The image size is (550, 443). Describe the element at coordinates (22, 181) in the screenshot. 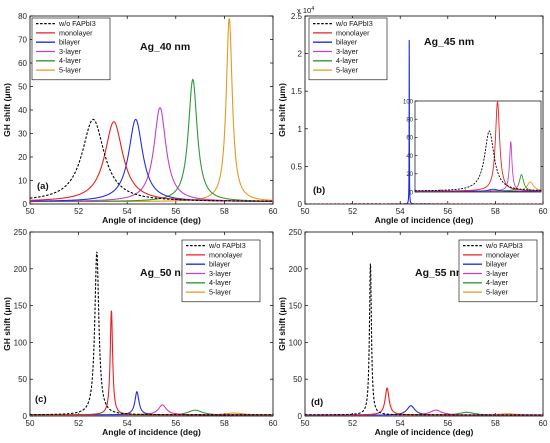

I see `y-tick-label: 10` at that location.